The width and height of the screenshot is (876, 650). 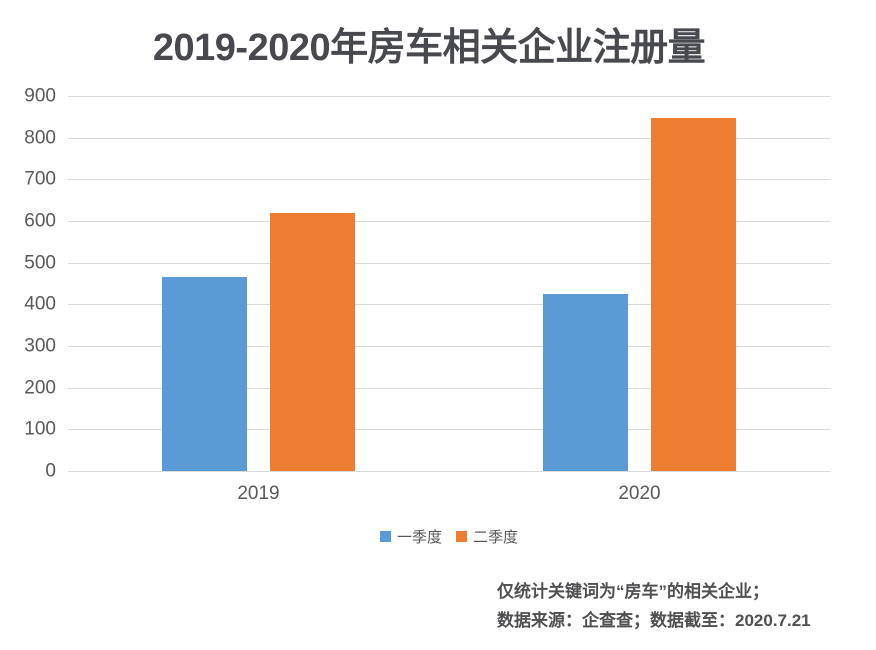 I want to click on bar-2019-二季度, so click(x=312, y=341).